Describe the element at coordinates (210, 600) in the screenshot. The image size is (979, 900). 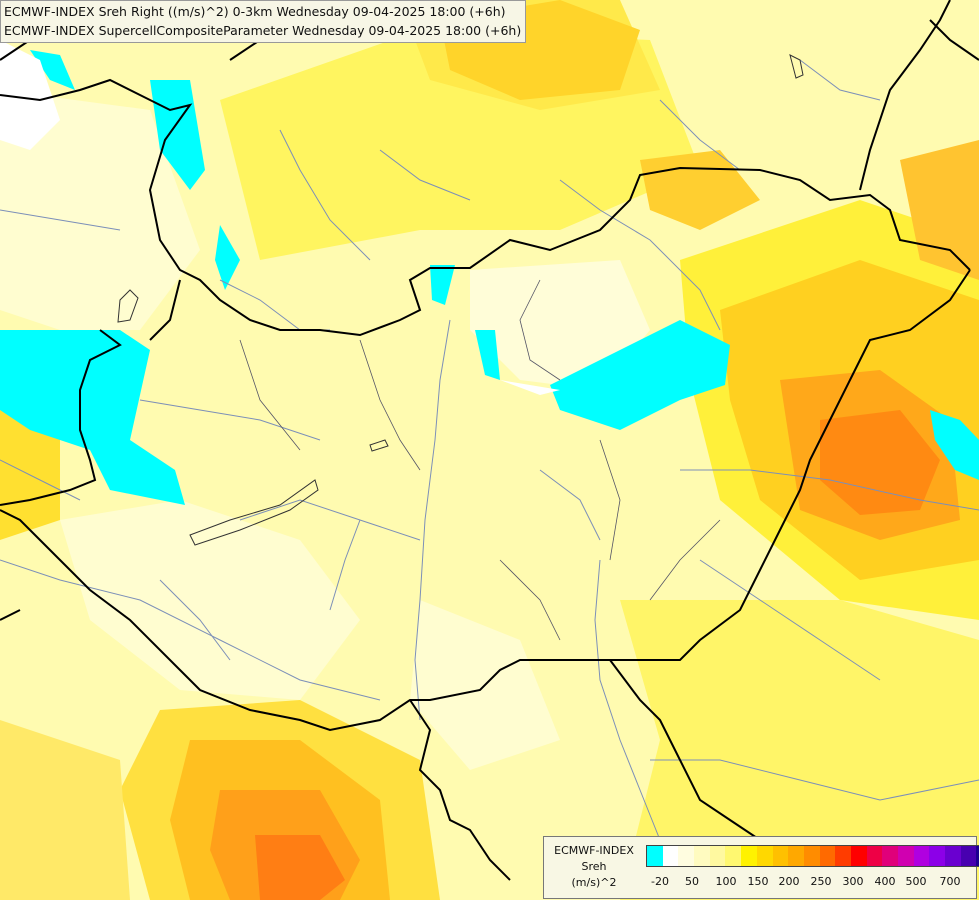
I see `pale-field-southwest` at that location.